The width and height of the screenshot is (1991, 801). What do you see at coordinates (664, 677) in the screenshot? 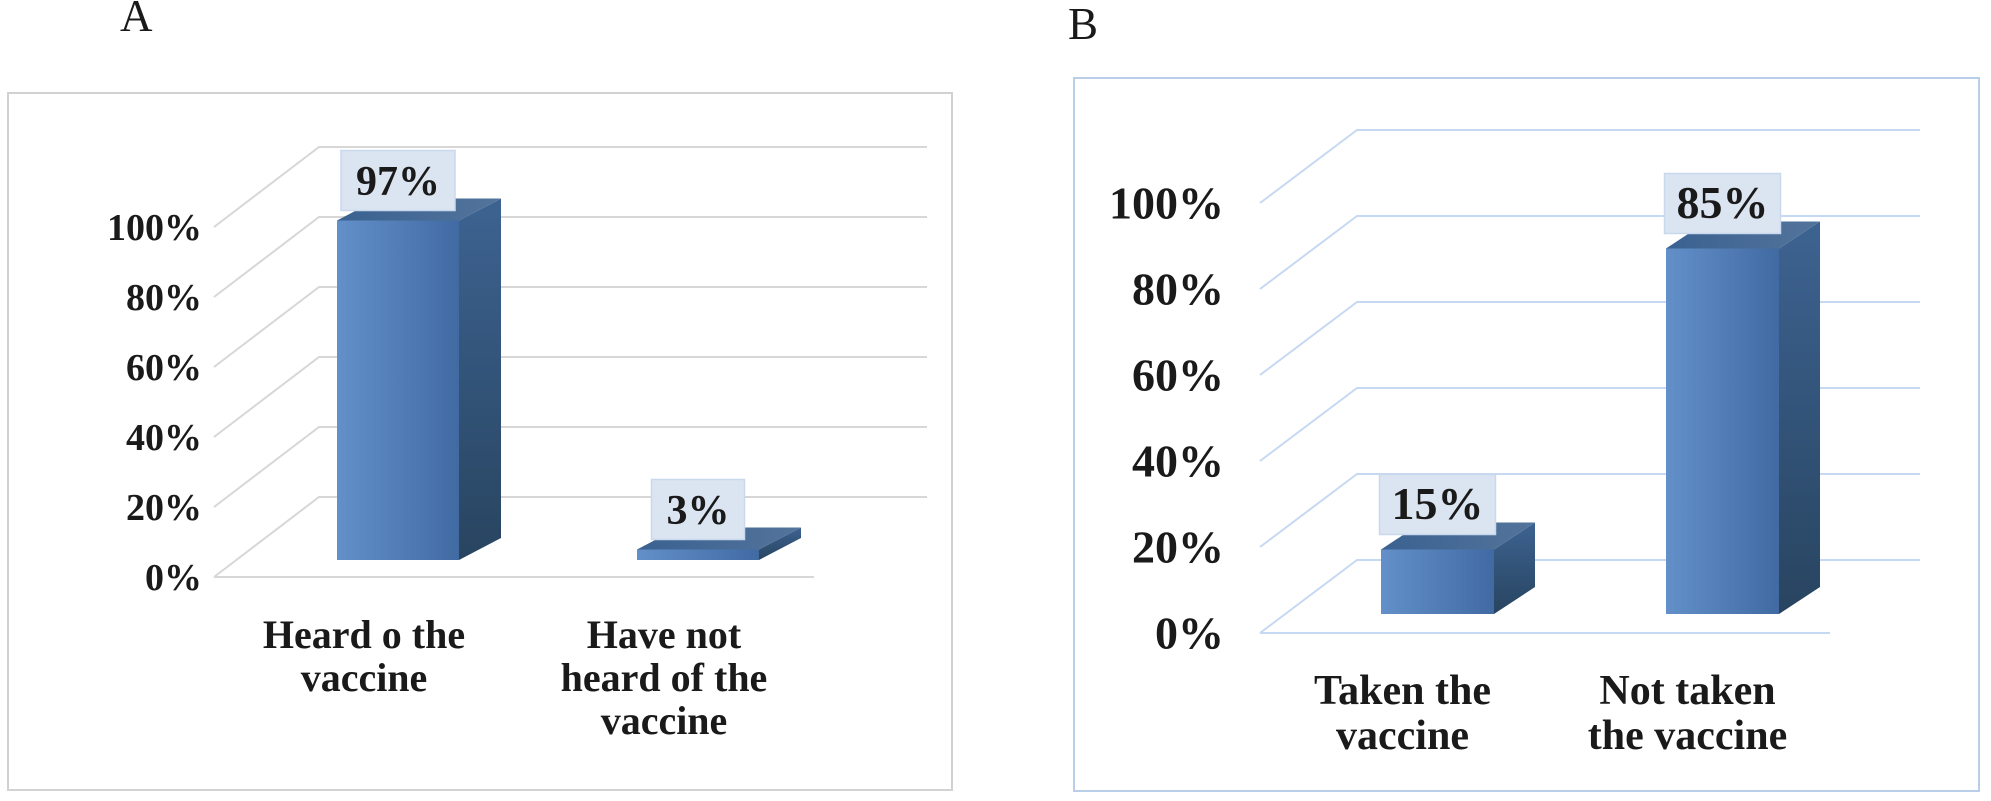
I see `category-label: heard of the` at bounding box center [664, 677].